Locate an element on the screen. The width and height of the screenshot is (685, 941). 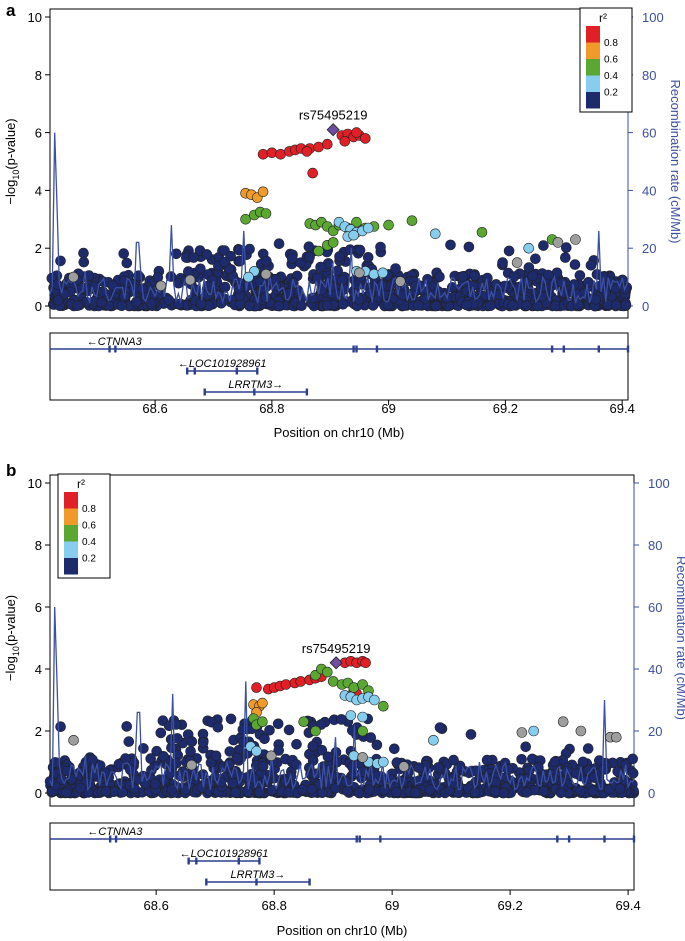
snp-point-r2-0.6-0.8 is located at coordinates (263, 192).